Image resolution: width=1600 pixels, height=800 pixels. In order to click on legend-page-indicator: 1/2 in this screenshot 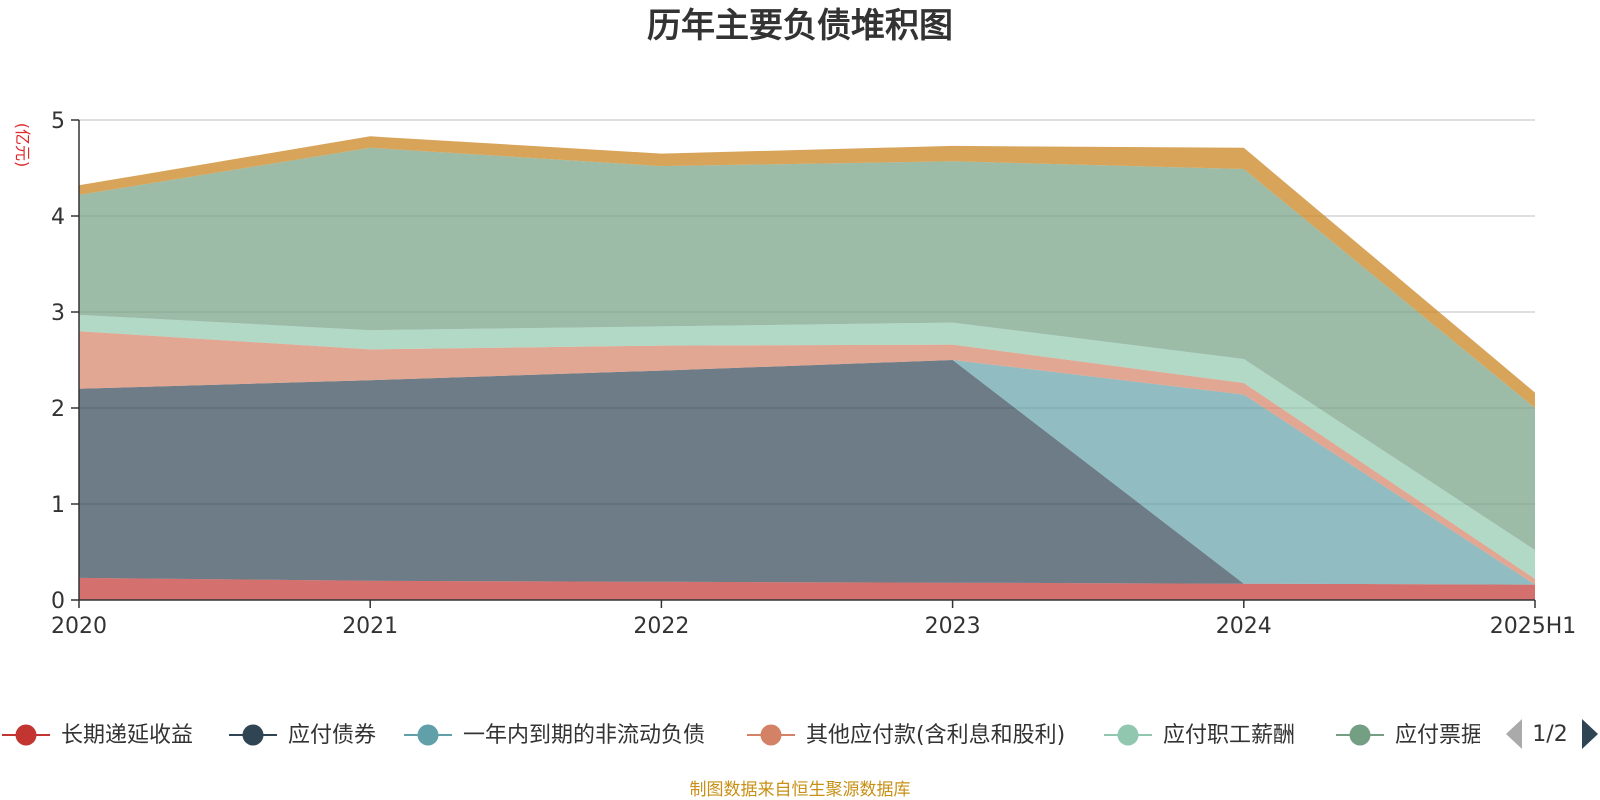, I will do `click(1549, 734)`.